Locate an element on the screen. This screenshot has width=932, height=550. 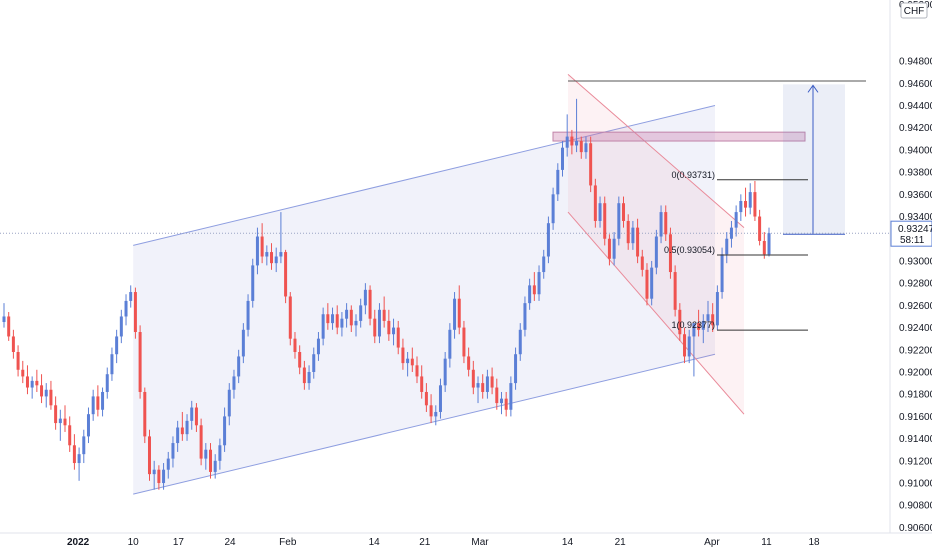
price-tick-label: 0.94200 is located at coordinates (915, 128).